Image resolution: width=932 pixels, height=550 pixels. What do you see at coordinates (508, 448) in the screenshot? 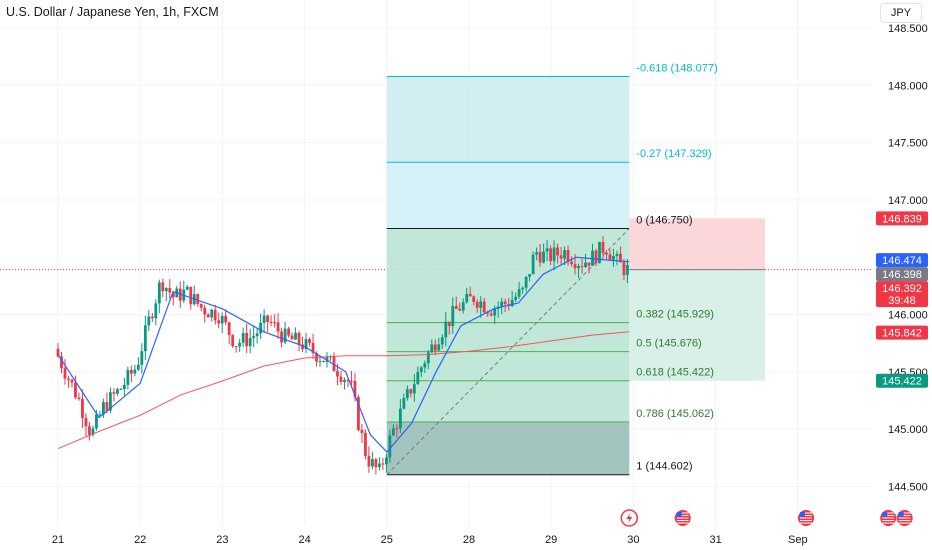
I see `fib-zone` at bounding box center [508, 448].